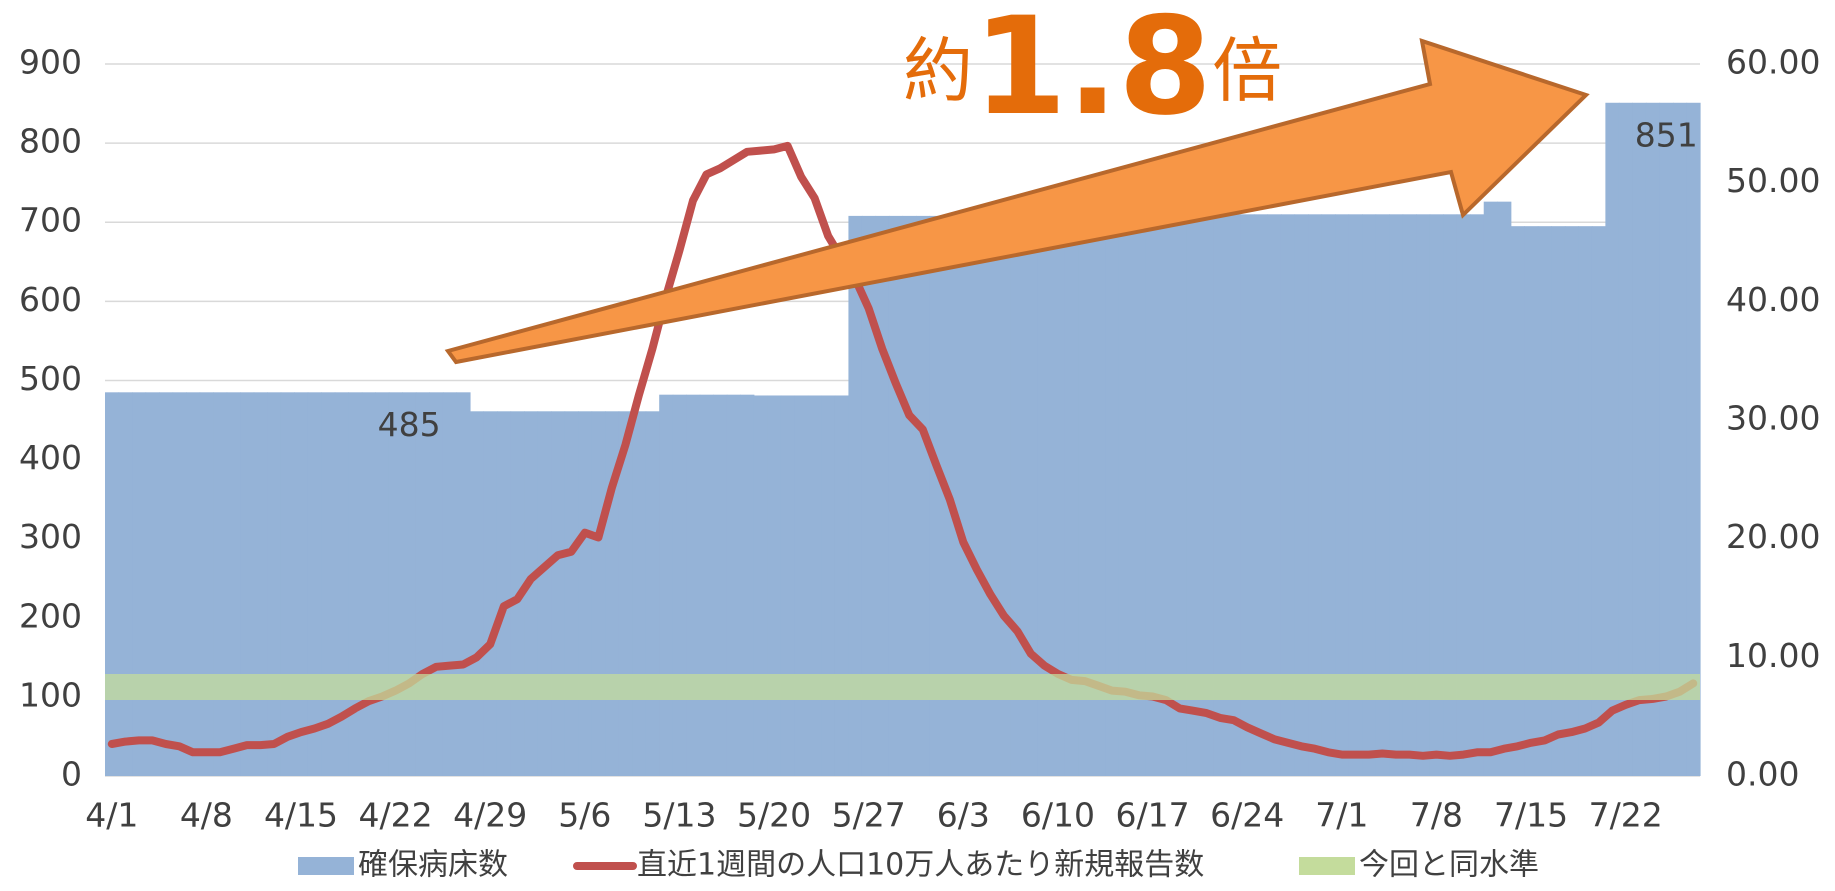 Image resolution: width=1835 pixels, height=891 pixels. I want to click on x-tick-label: 4/22, so click(396, 815).